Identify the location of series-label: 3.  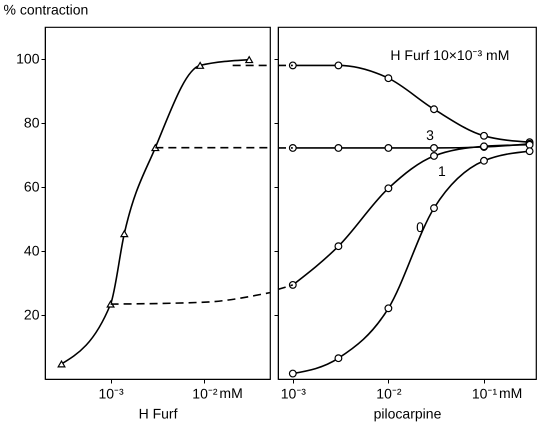
(430, 134).